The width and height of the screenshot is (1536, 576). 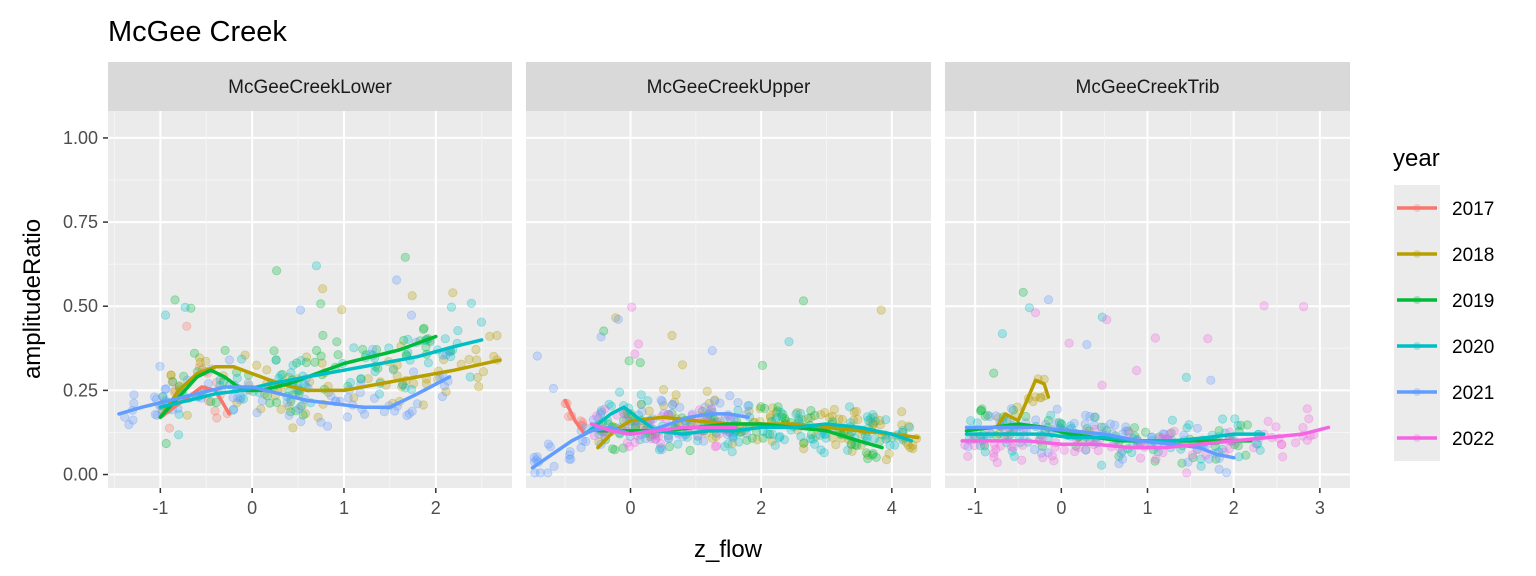 What do you see at coordinates (80, 475) in the screenshot?
I see `y-tick-label: 0.00` at bounding box center [80, 475].